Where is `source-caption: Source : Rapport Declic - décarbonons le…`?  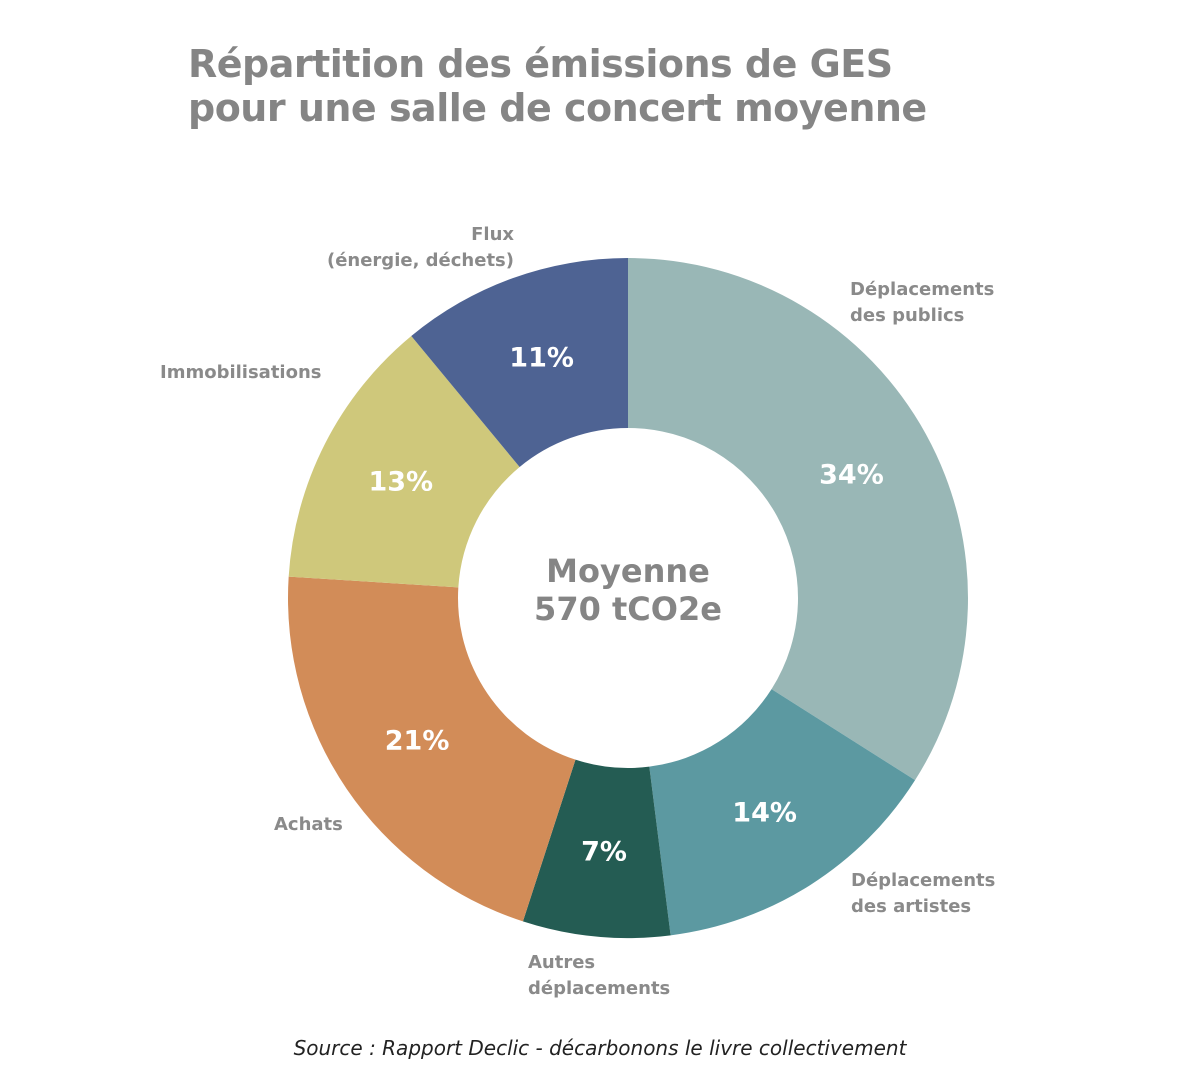 source-caption: Source : Rapport Declic - décarbonons le… is located at coordinates (600, 1048).